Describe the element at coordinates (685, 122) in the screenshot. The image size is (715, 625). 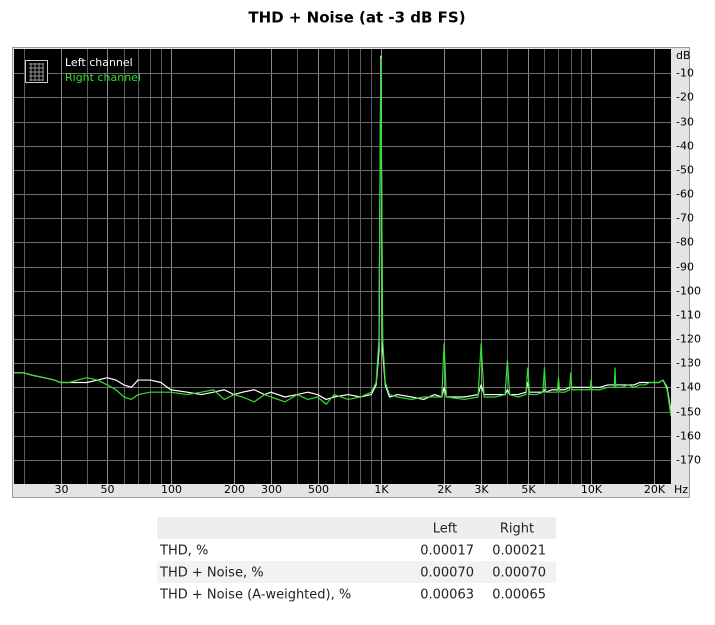
I see `y-tick-label: -30` at that location.